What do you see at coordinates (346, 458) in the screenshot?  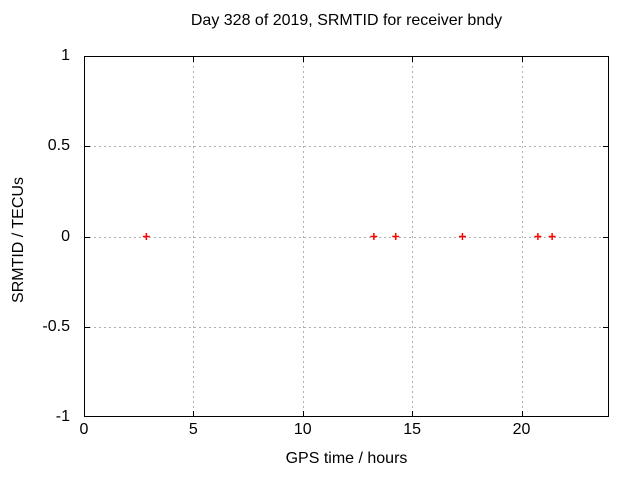 I see `x-axis-label: GPS time / hours` at bounding box center [346, 458].